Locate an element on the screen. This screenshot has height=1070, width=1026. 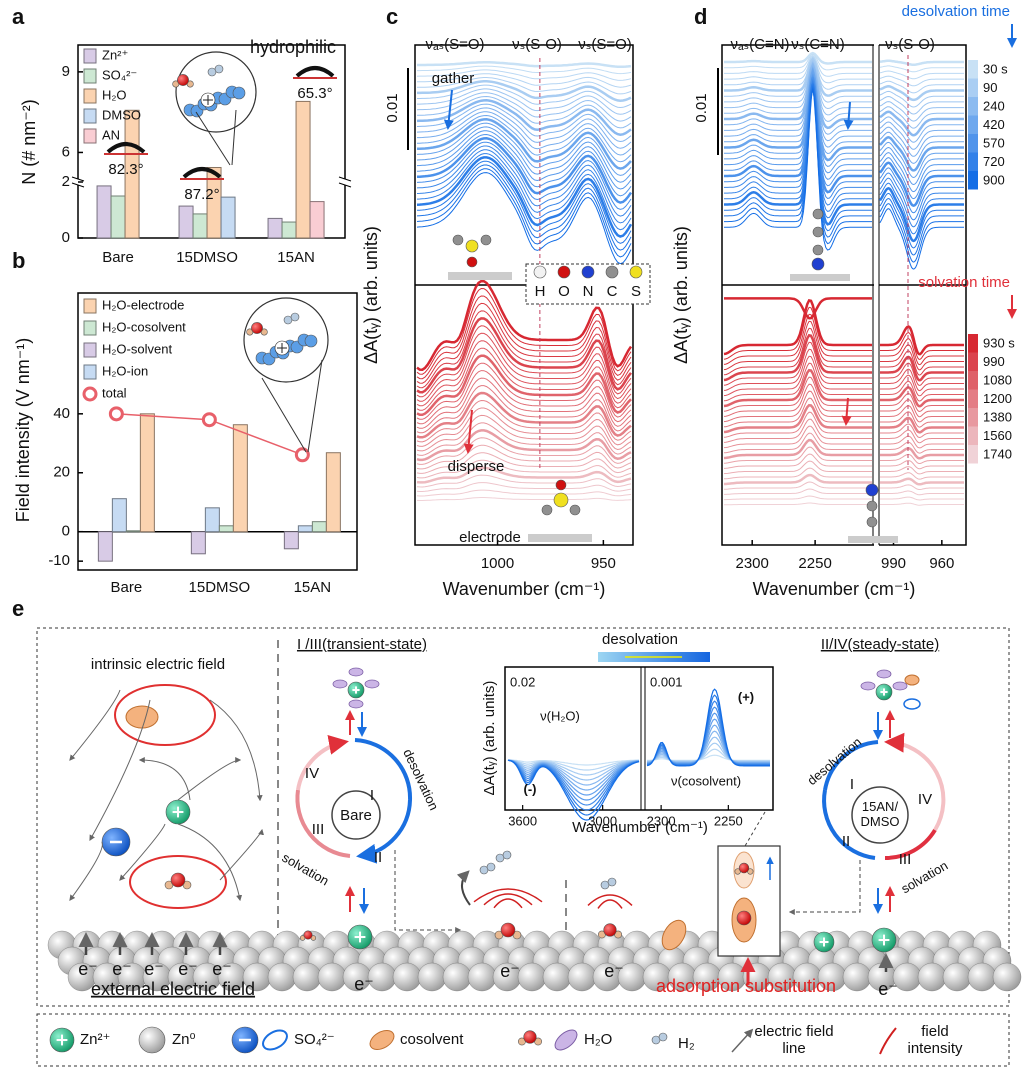
label: H₂O-cosolvent is located at coordinates (144, 326).